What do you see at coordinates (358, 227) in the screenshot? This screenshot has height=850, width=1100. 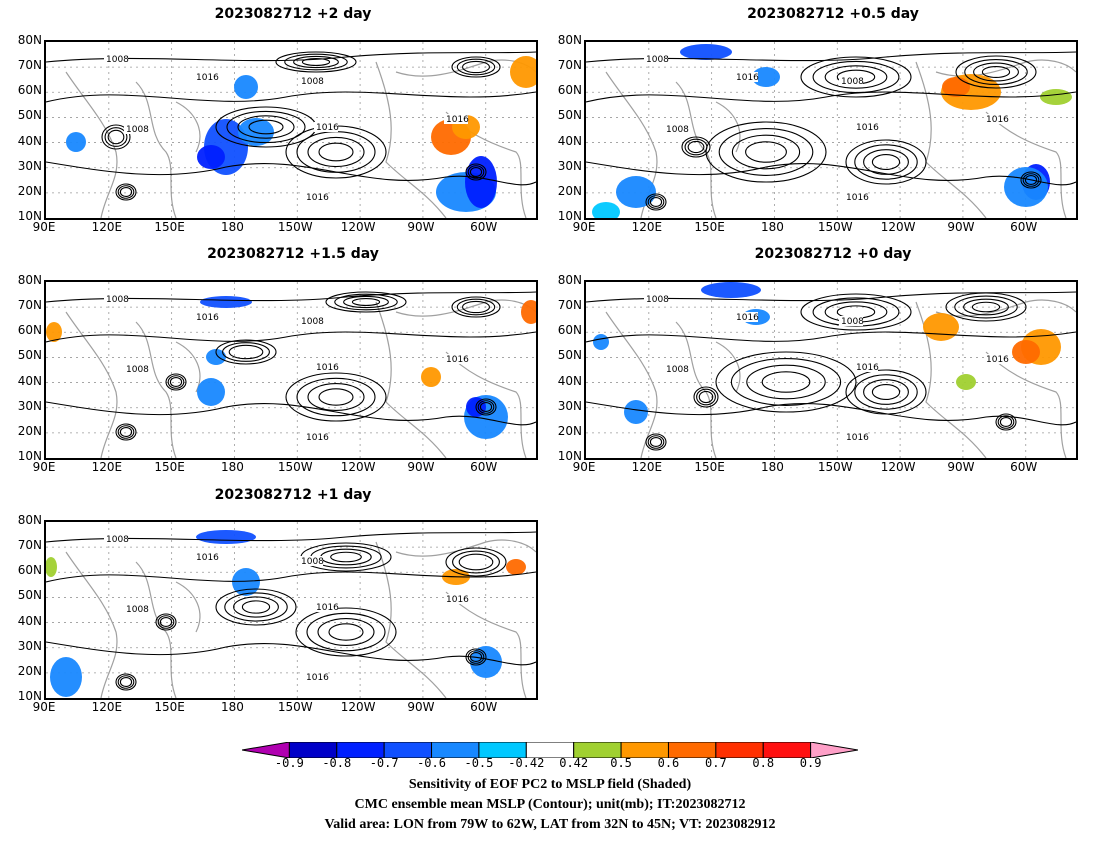 I see `lon-tick-label: 120W` at bounding box center [358, 227].